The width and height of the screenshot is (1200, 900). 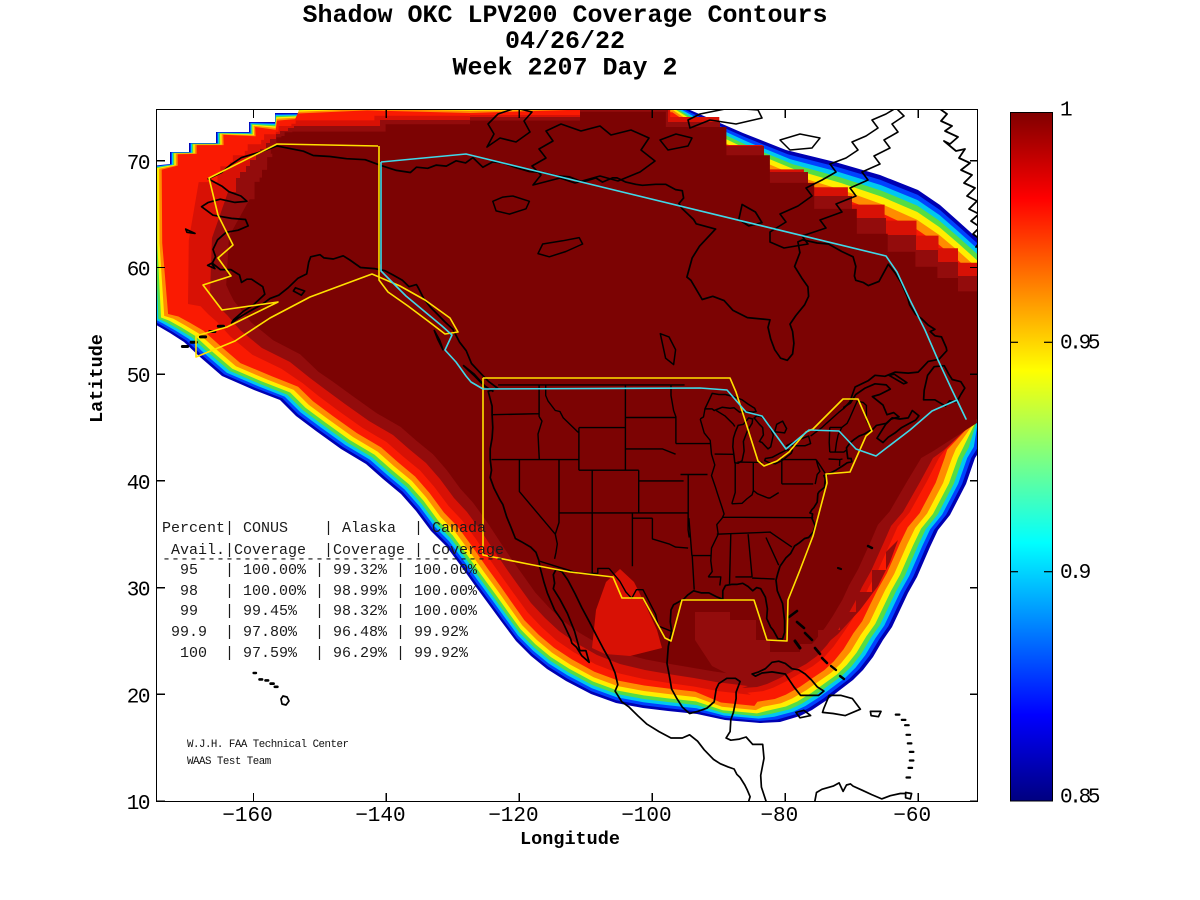 What do you see at coordinates (646, 816) in the screenshot?
I see `svg-text: −100` at bounding box center [646, 816].